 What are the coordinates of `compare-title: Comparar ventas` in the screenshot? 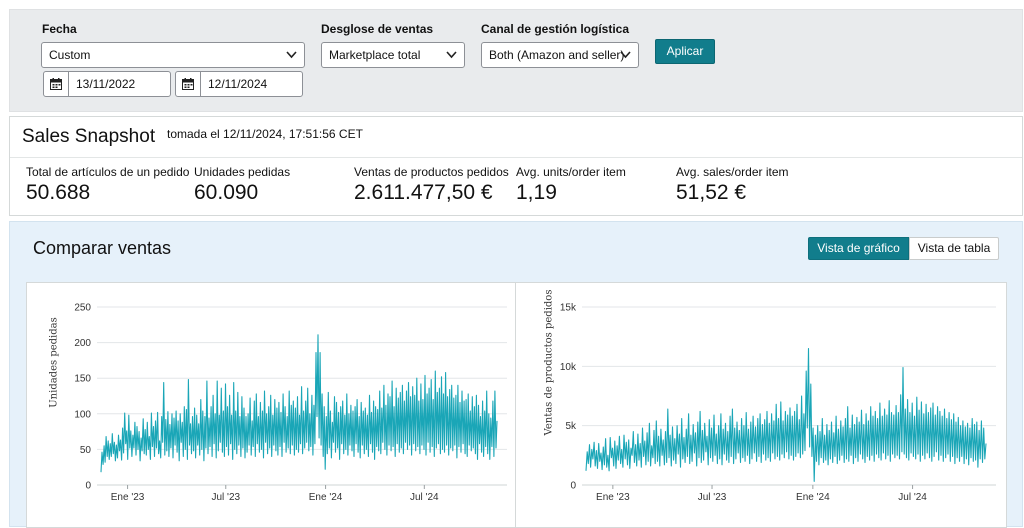 It's located at (102, 248).